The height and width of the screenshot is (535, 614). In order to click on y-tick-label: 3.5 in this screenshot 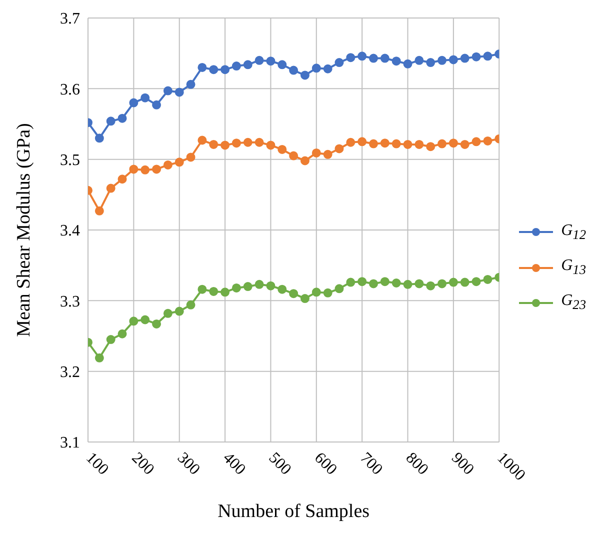, I will do `click(70, 161)`.